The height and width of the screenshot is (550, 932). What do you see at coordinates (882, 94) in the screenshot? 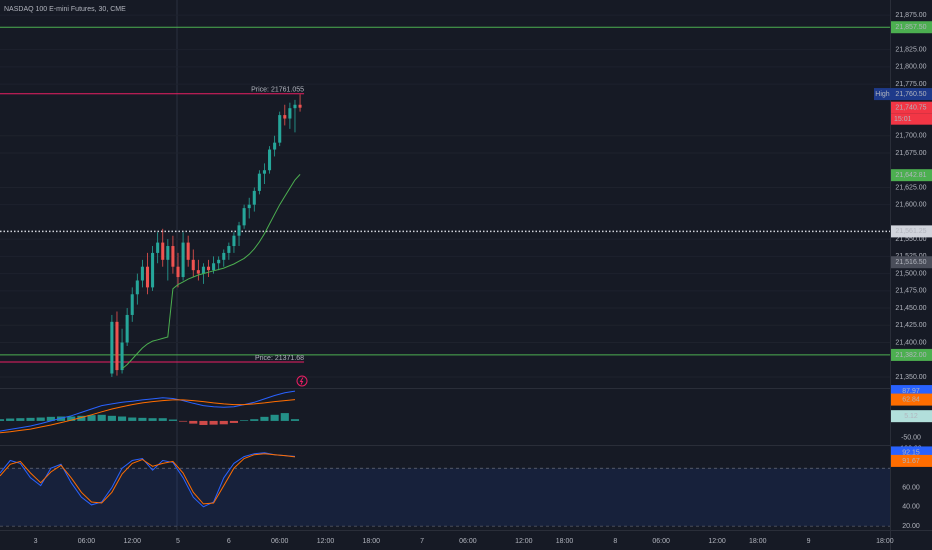
I see `axis-tag-name: High` at bounding box center [882, 94].